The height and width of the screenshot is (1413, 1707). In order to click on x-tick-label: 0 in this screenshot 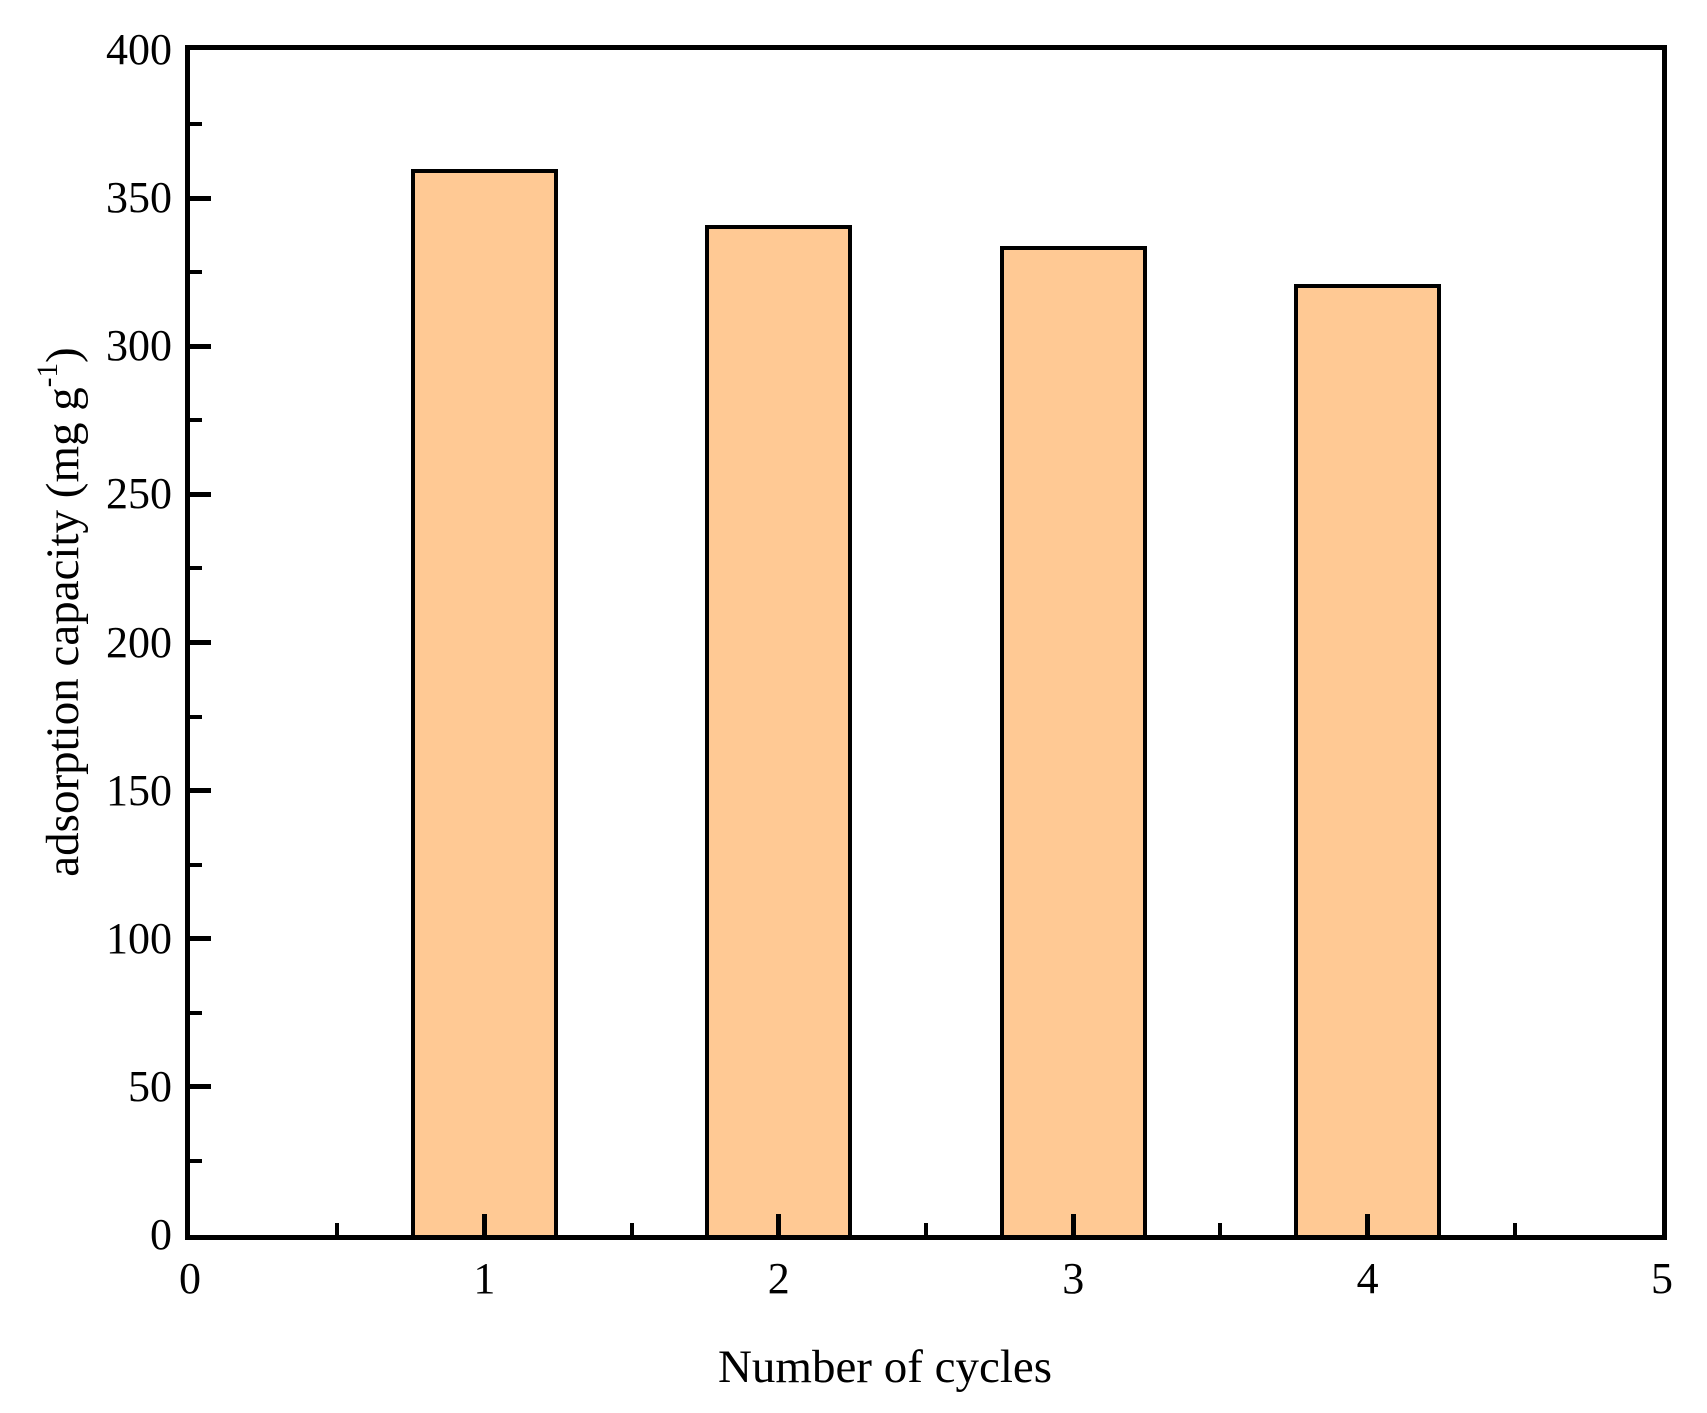, I will do `click(190, 1278)`.